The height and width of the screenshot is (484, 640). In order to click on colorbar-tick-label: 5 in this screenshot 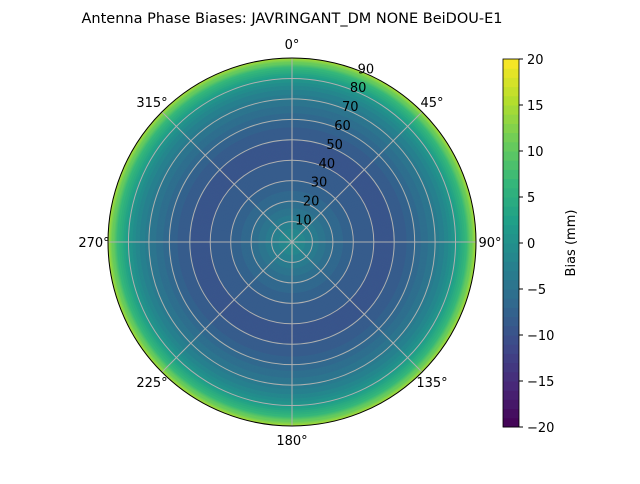, I will do `click(531, 198)`.